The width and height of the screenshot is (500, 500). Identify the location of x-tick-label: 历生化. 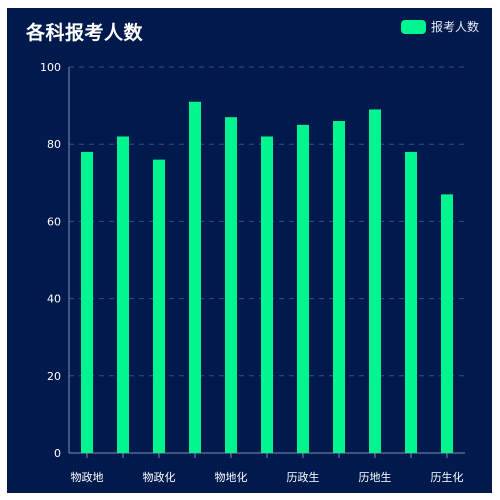
(447, 477).